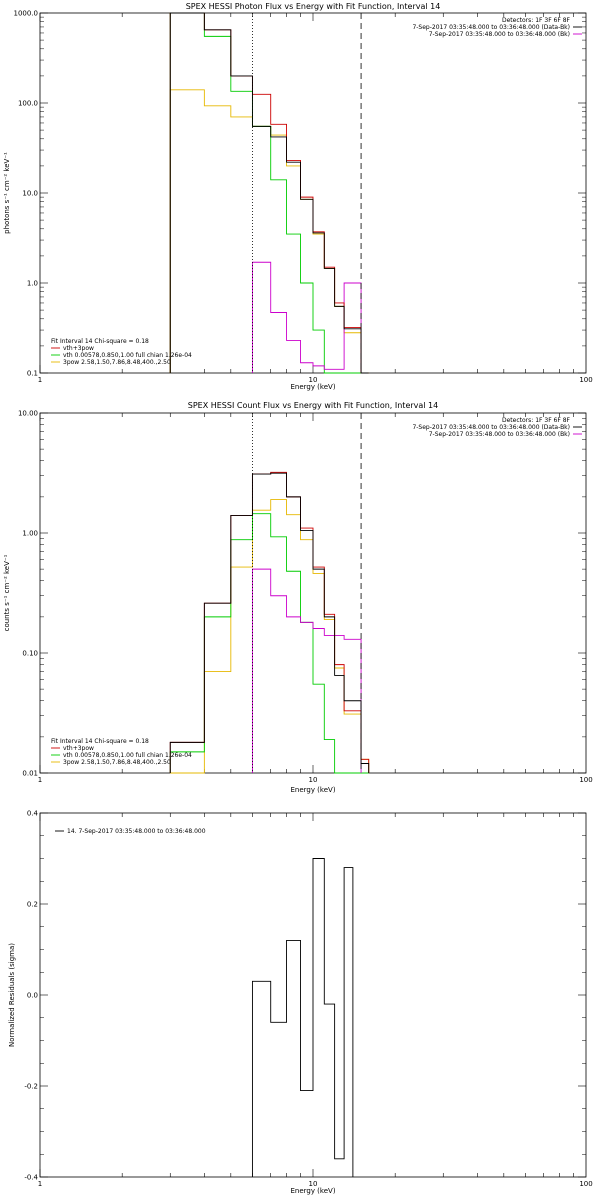 The width and height of the screenshot is (600, 1200). What do you see at coordinates (33, 814) in the screenshot?
I see `y-tick-label: 0.4` at bounding box center [33, 814].